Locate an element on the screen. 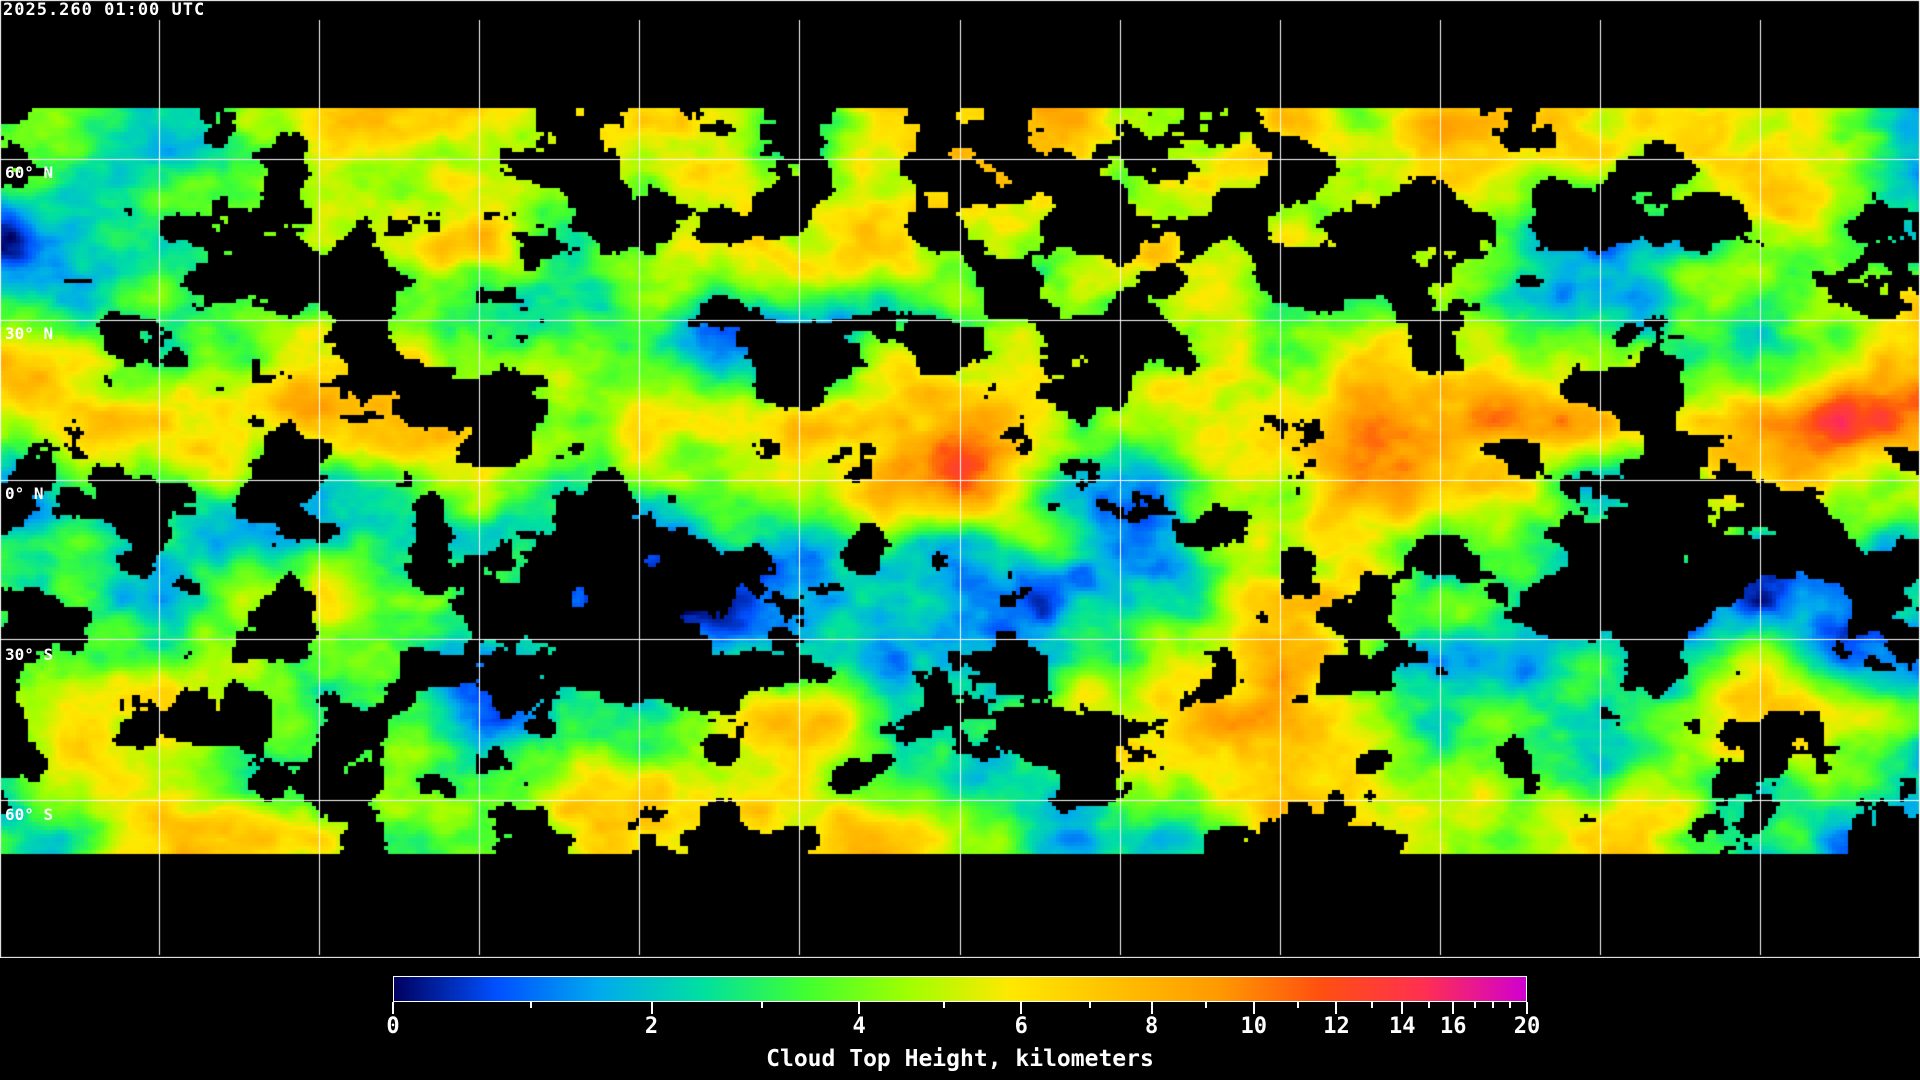  colorbar is located at coordinates (960, 989).